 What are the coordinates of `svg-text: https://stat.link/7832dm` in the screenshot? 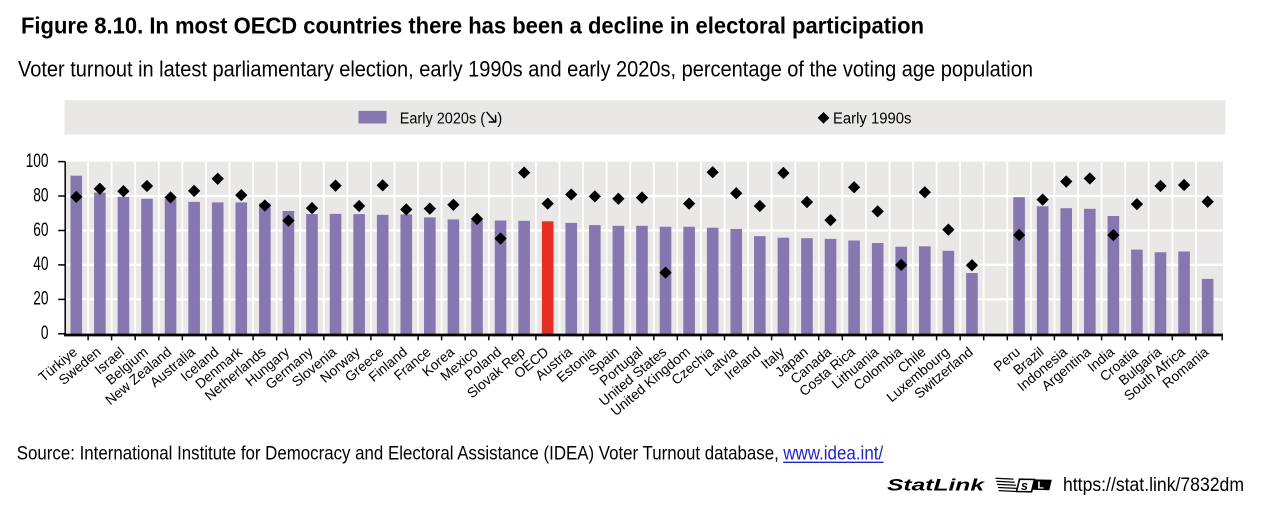 It's located at (1153, 485).